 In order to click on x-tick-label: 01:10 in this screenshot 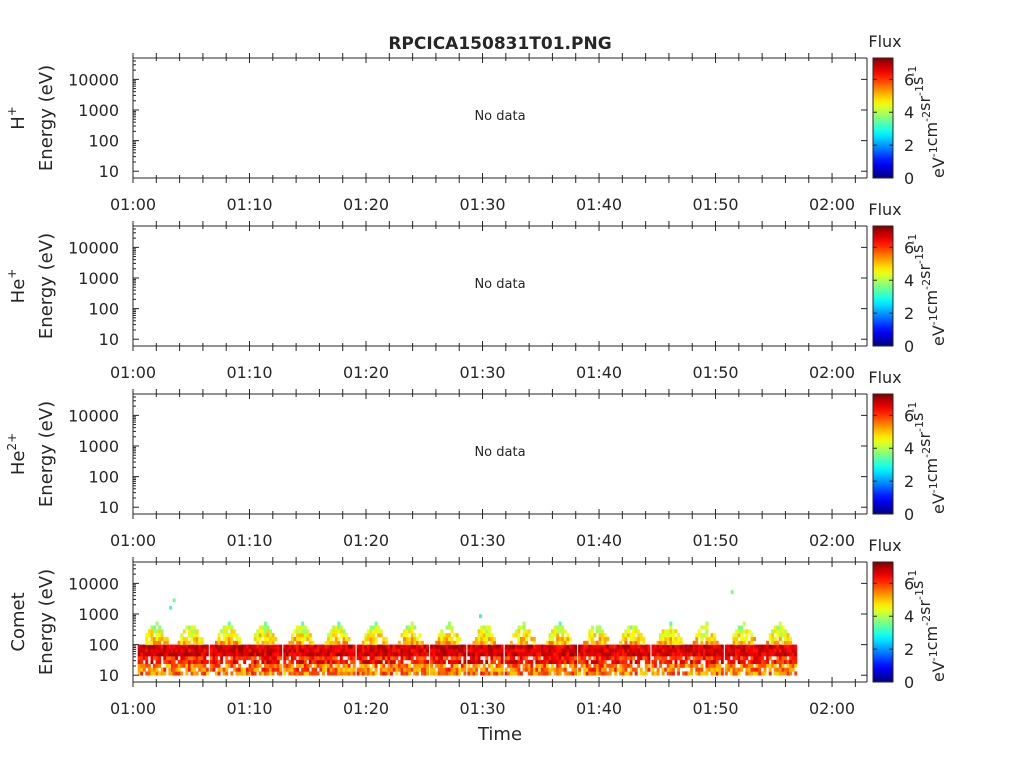, I will do `click(249, 204)`.